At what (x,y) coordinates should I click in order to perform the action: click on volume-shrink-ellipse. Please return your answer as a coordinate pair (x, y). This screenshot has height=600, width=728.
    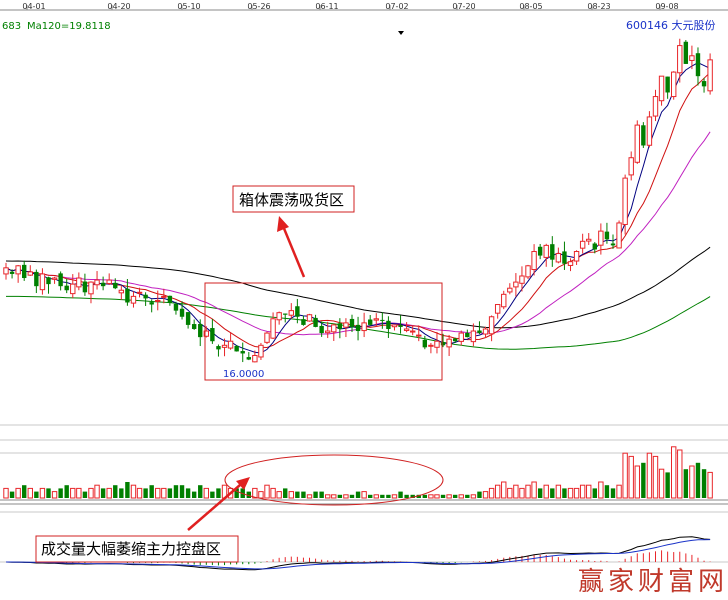
    Looking at the image, I should click on (334, 480).